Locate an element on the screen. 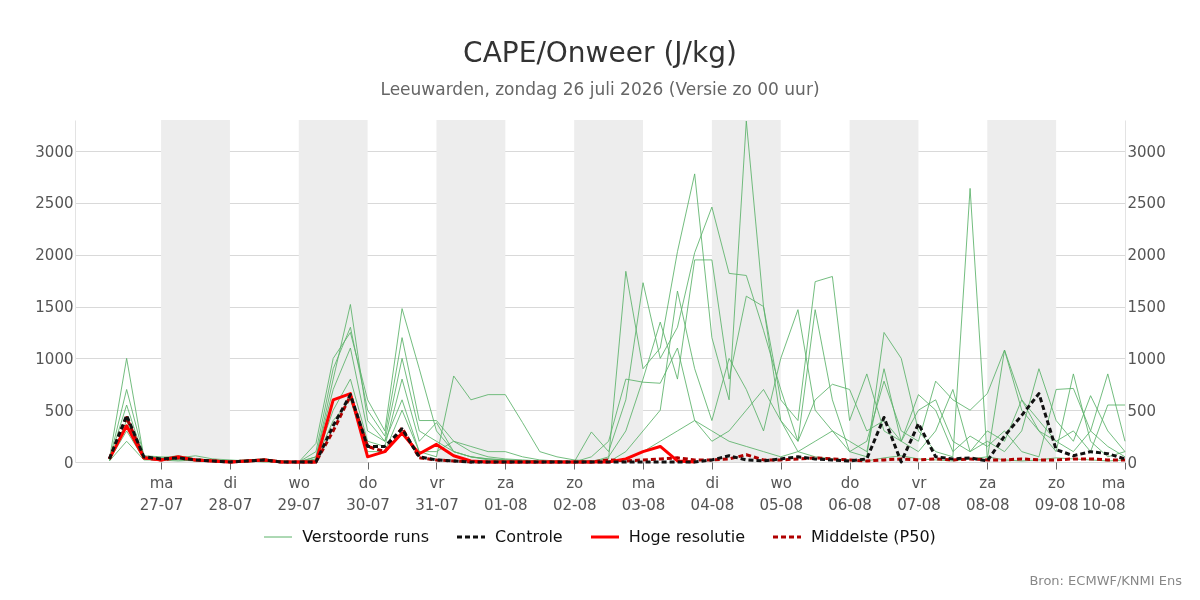  y-tick-label: 1000 is located at coordinates (54, 358).